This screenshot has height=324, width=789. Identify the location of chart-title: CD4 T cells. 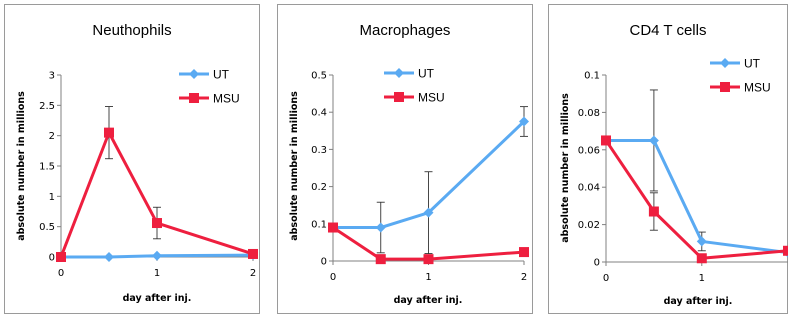
(668, 30).